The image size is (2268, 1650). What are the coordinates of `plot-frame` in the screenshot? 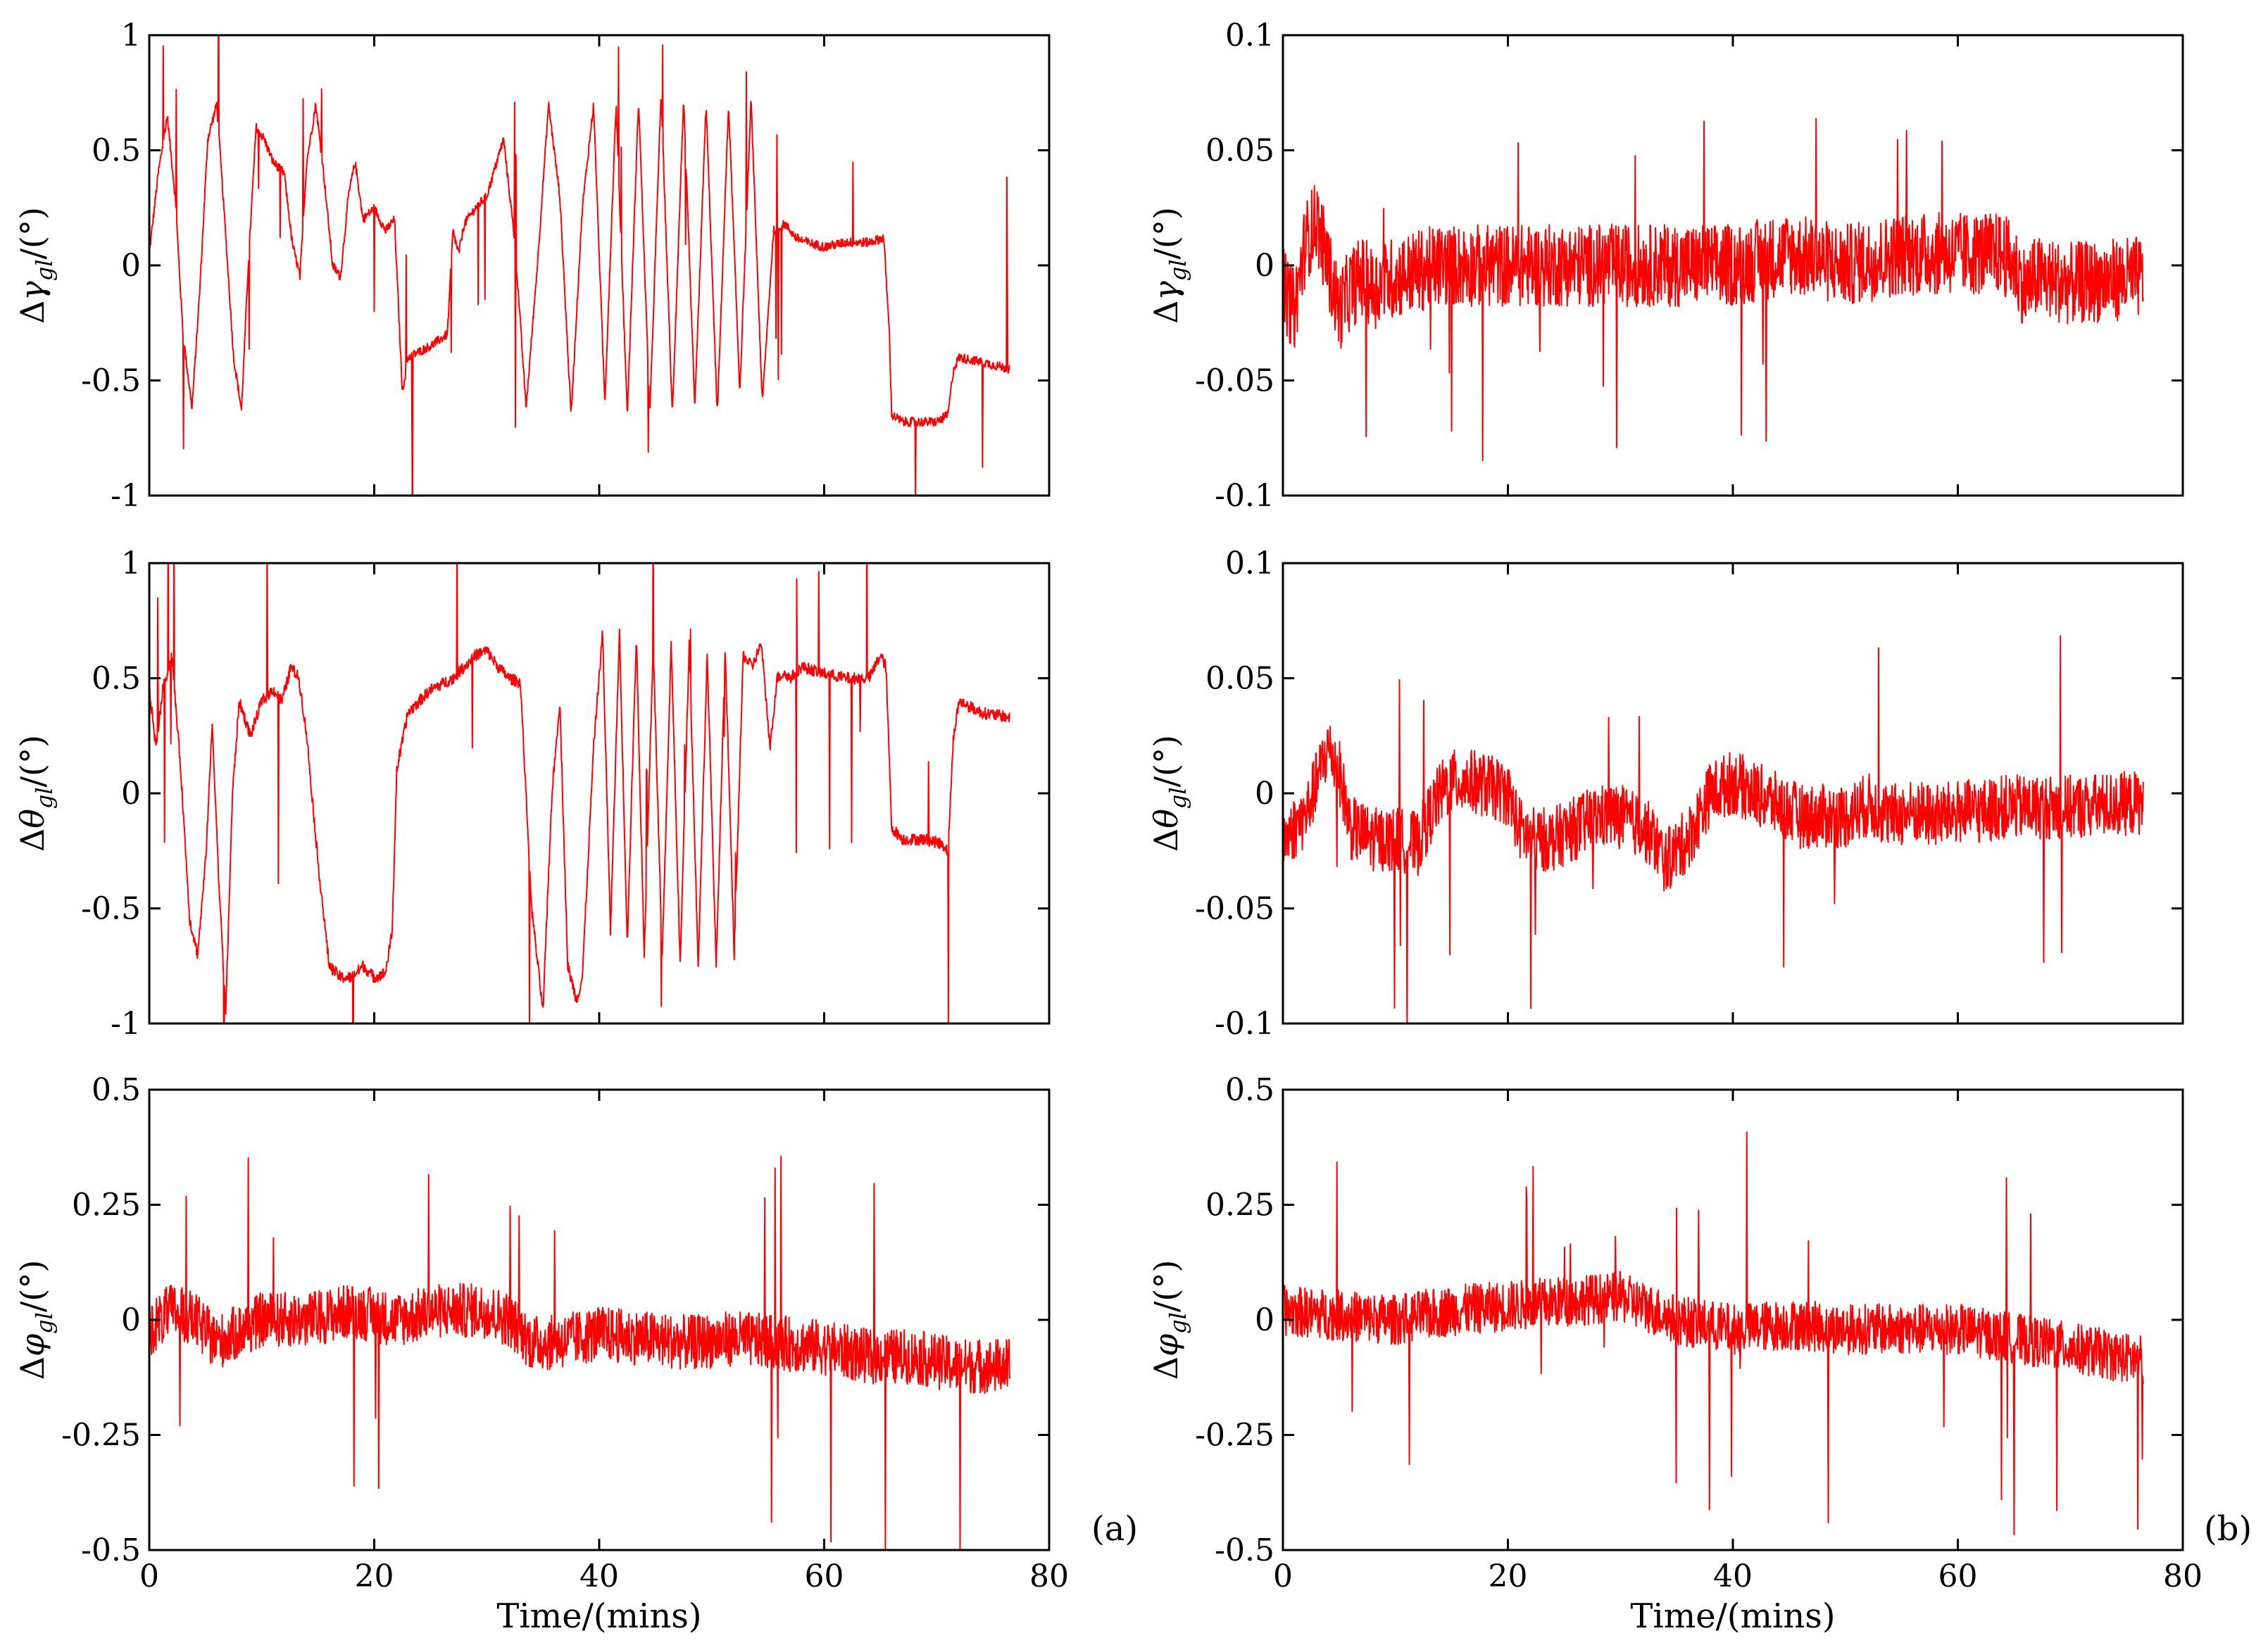 It's located at (599, 793).